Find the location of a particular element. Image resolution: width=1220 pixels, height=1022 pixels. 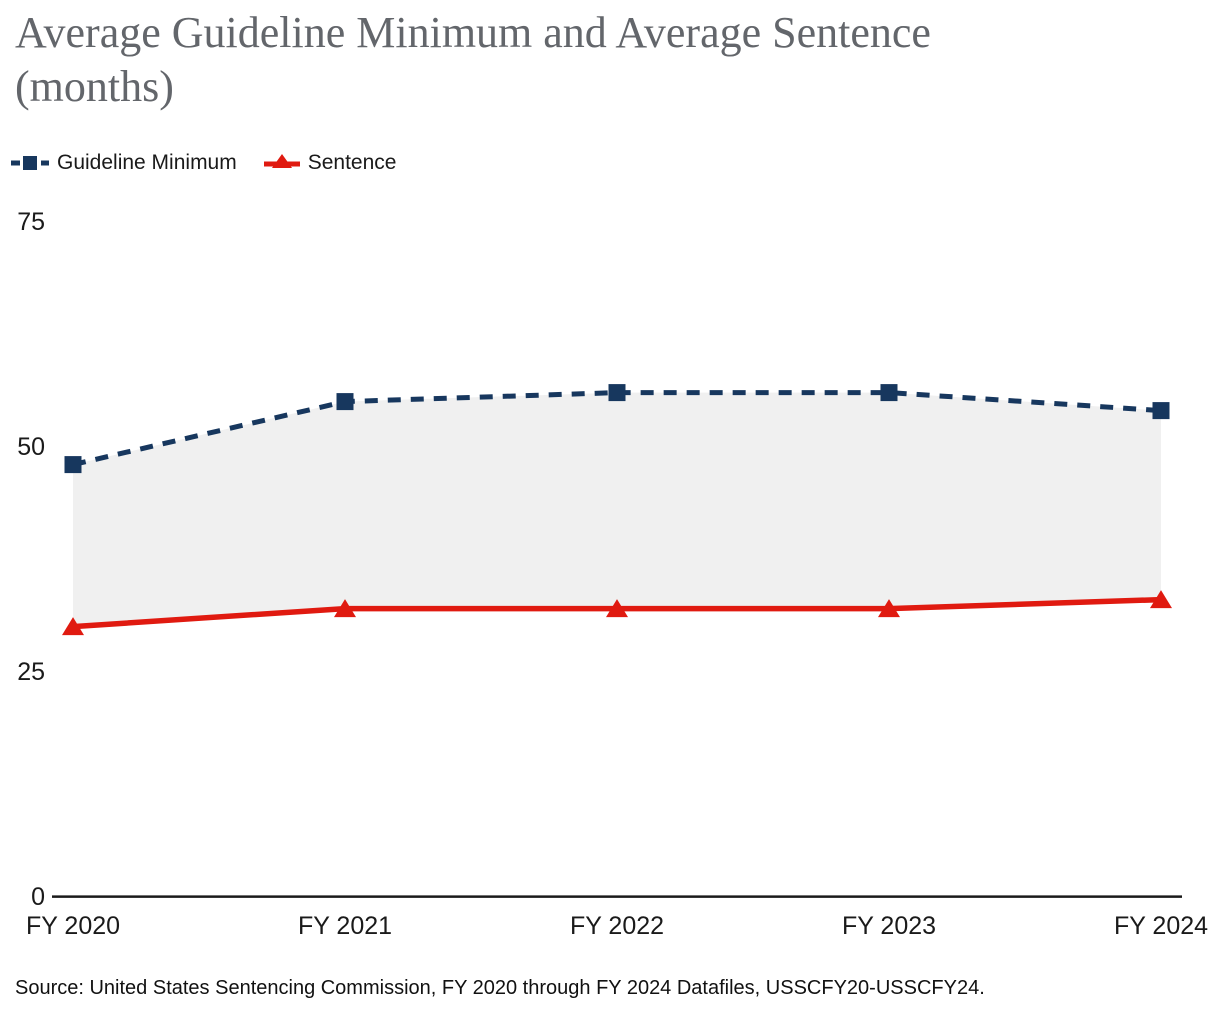

sentence-marker-icon is located at coordinates (281, 161).